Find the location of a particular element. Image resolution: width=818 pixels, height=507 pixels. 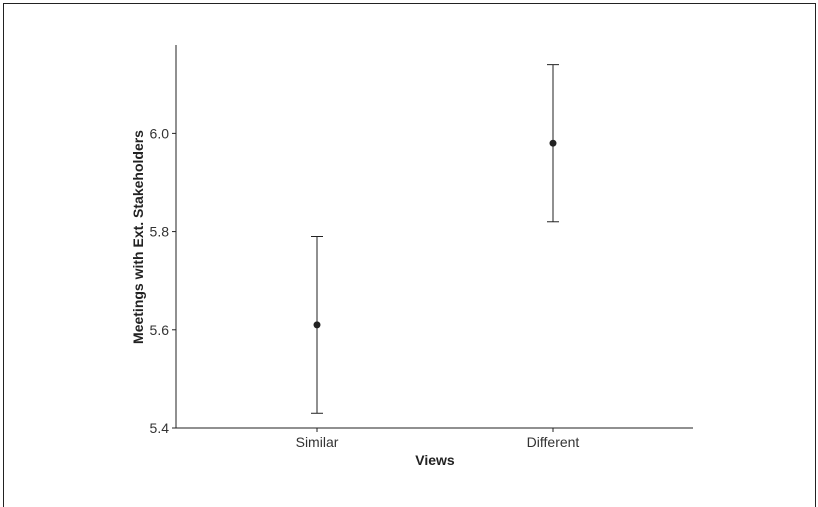

y-tick-label: 6.0 is located at coordinates (160, 133).